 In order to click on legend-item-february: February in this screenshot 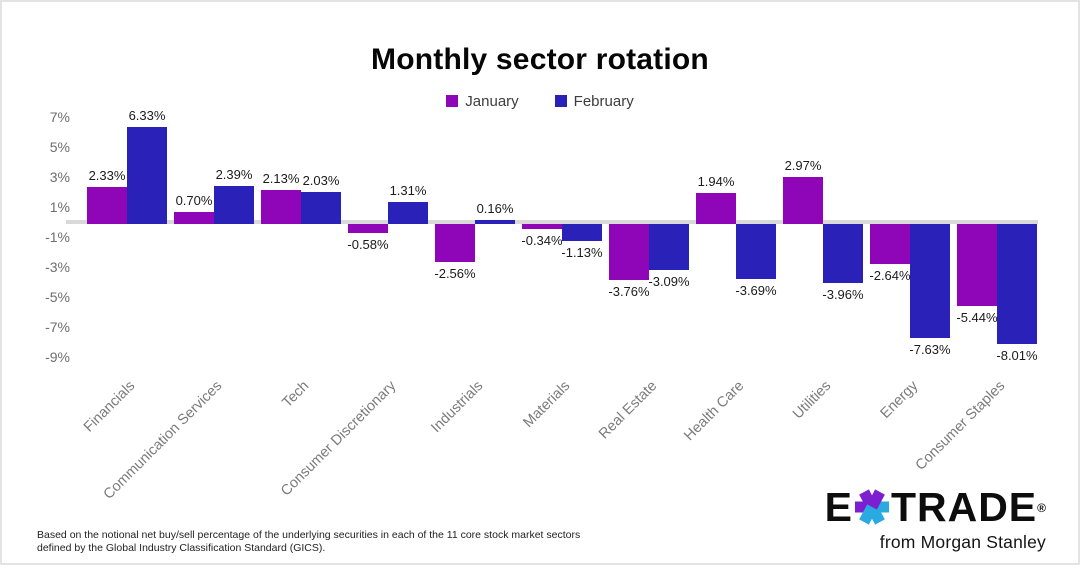, I will do `click(594, 101)`.